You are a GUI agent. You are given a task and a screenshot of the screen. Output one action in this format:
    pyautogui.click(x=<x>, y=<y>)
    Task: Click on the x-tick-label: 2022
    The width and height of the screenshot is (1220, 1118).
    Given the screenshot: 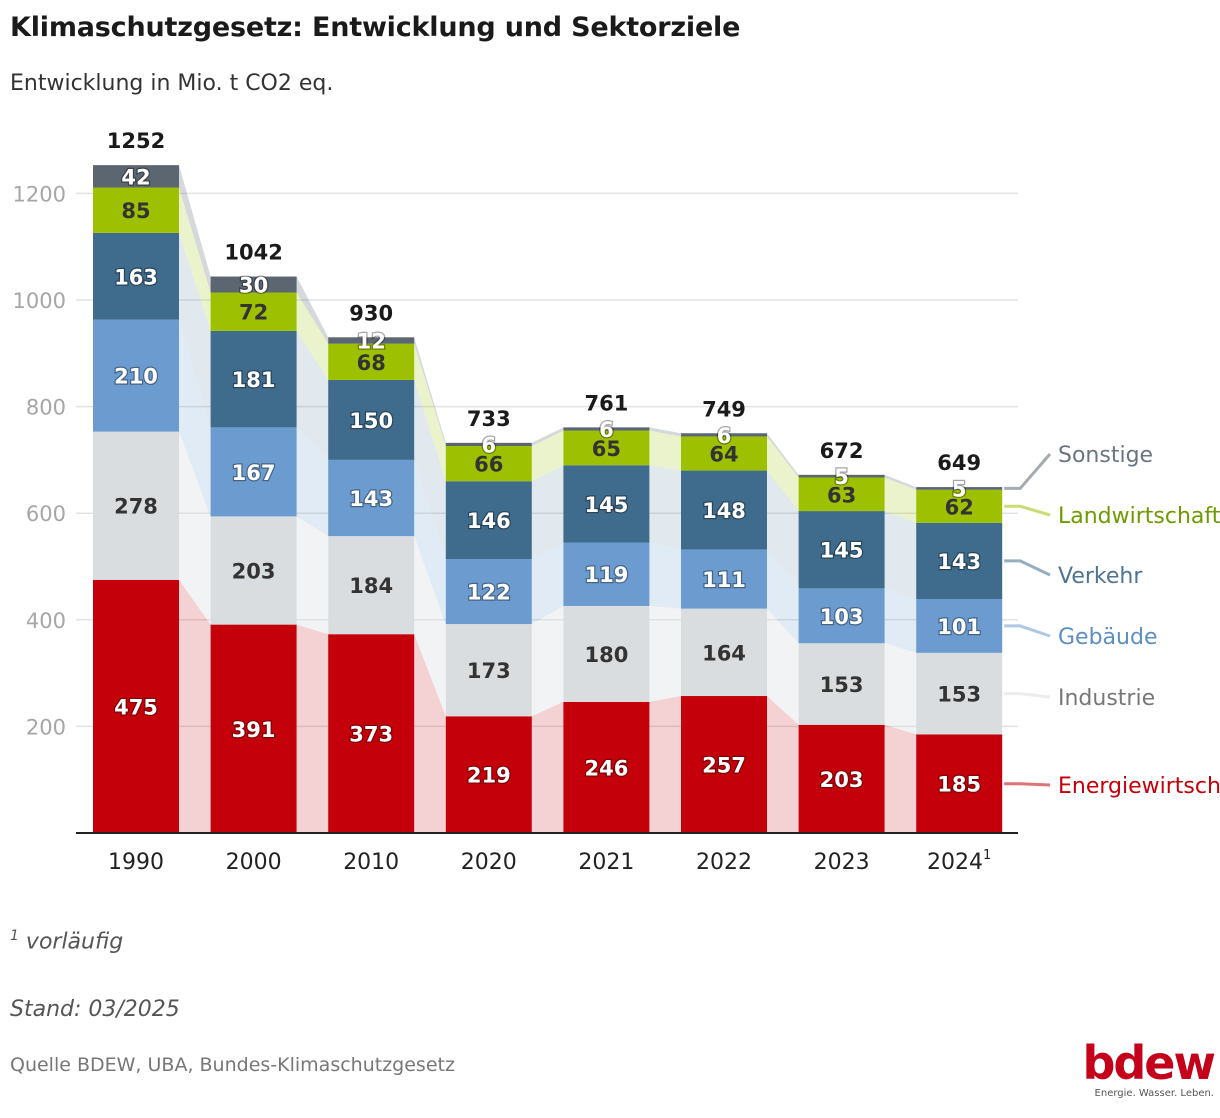 What is the action you would take?
    pyautogui.click(x=724, y=862)
    